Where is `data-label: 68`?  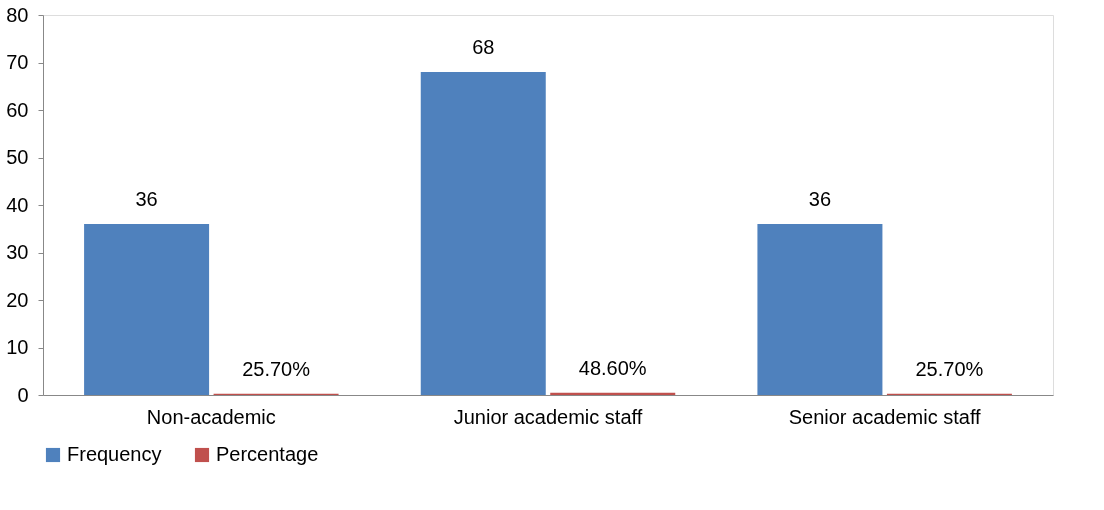
data-label: 68 is located at coordinates (483, 47).